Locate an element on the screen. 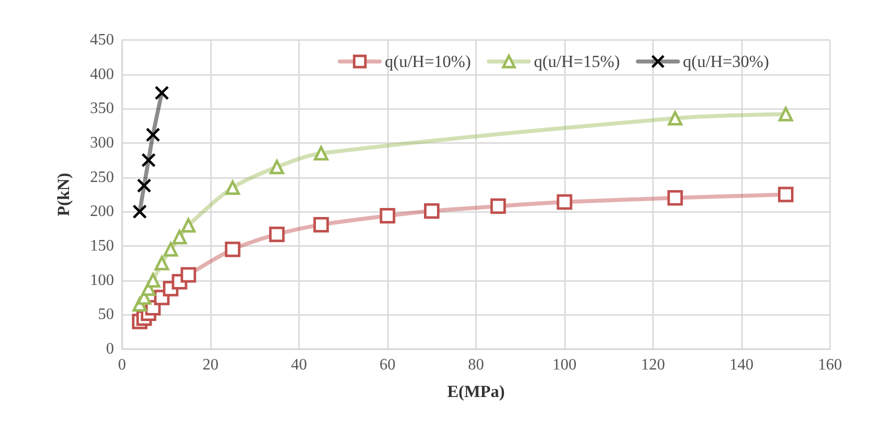 Image resolution: width=882 pixels, height=441 pixels. y-tick-label: 150 is located at coordinates (102, 246).